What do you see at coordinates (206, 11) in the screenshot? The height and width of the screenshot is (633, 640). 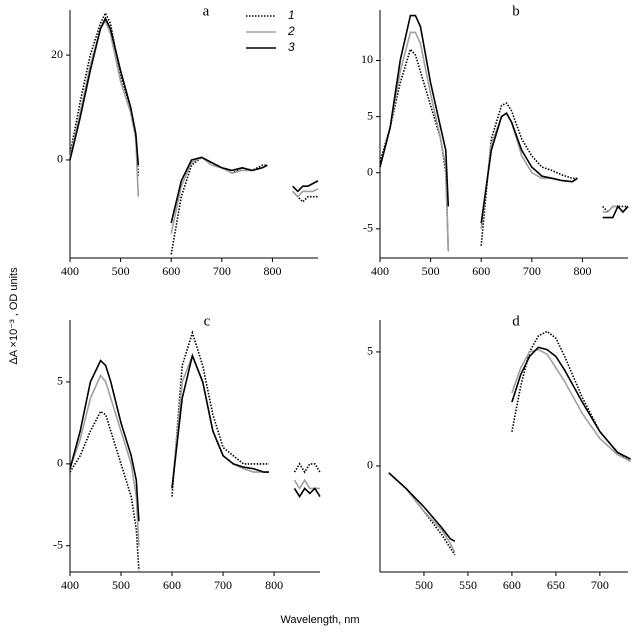 I see `panel-title: a` at bounding box center [206, 11].